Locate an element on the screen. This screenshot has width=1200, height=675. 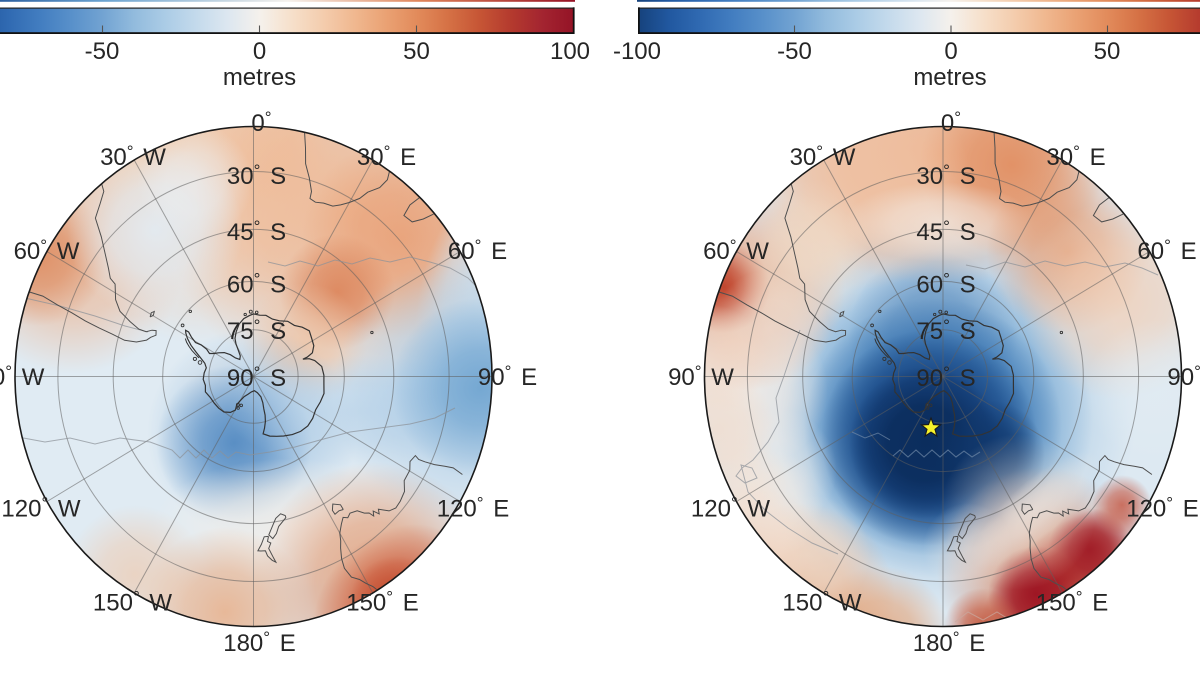
svg-text: 30° W is located at coordinates (823, 156).